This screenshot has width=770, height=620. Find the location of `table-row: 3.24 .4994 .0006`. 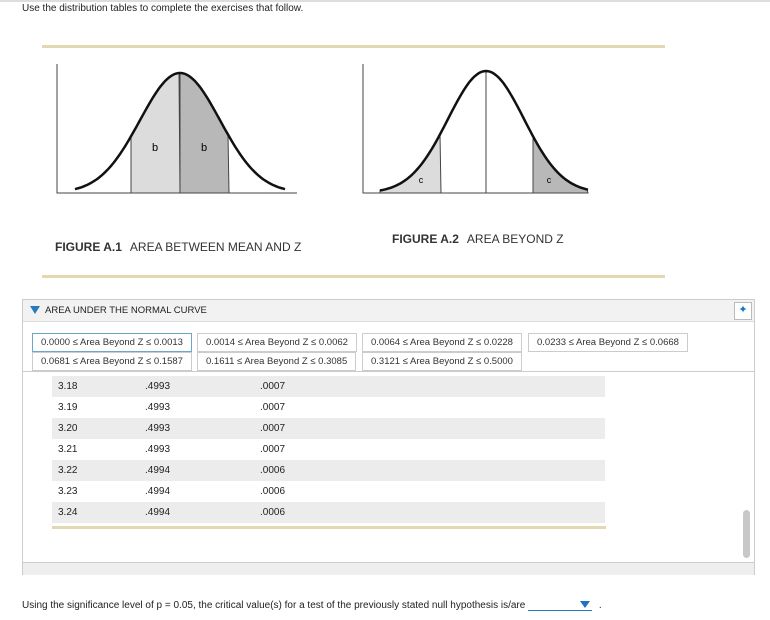

table-row: 3.24 .4994 .0006 is located at coordinates (328, 512).